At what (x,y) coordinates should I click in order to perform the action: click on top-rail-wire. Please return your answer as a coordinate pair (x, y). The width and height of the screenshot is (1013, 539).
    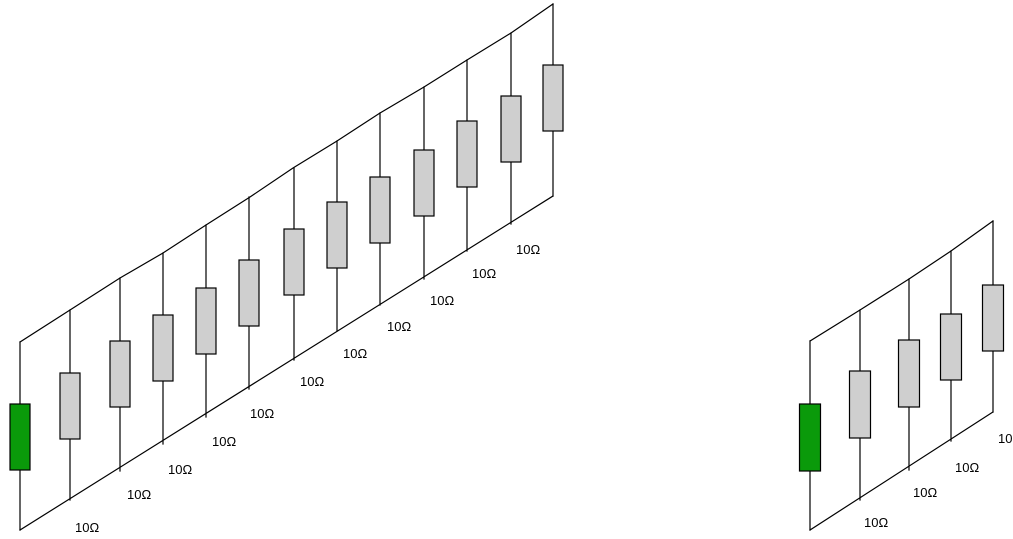
    Looking at the image, I should click on (901, 281).